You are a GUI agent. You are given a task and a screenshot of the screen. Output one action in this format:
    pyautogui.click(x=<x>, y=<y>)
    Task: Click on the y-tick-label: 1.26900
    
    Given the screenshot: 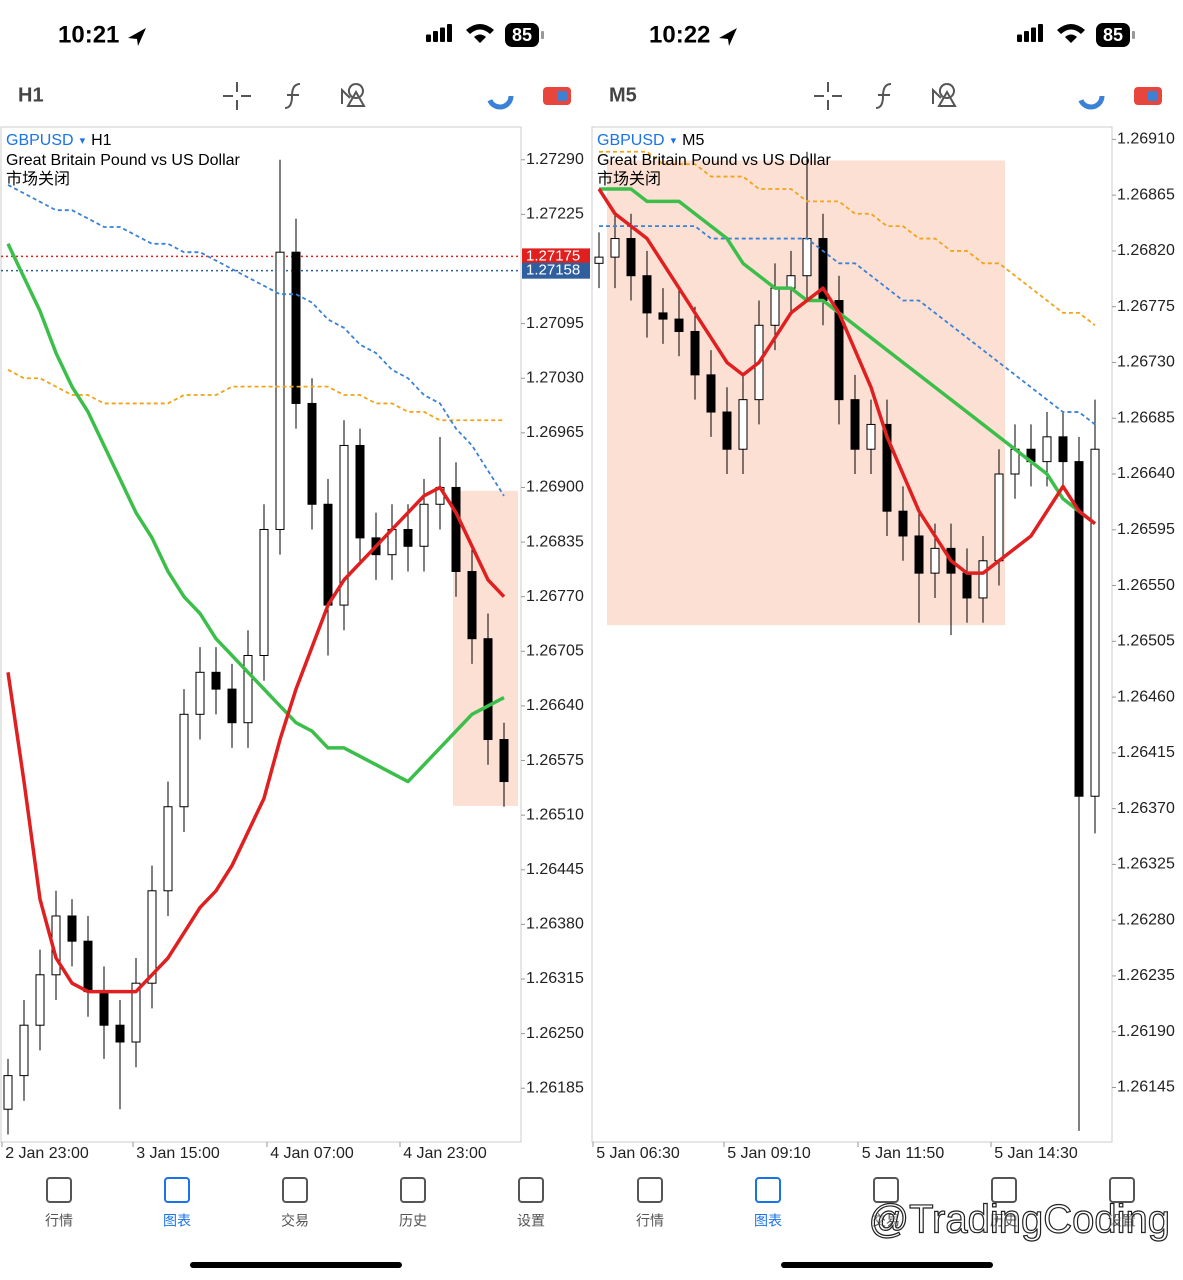 What is the action you would take?
    pyautogui.click(x=555, y=487)
    